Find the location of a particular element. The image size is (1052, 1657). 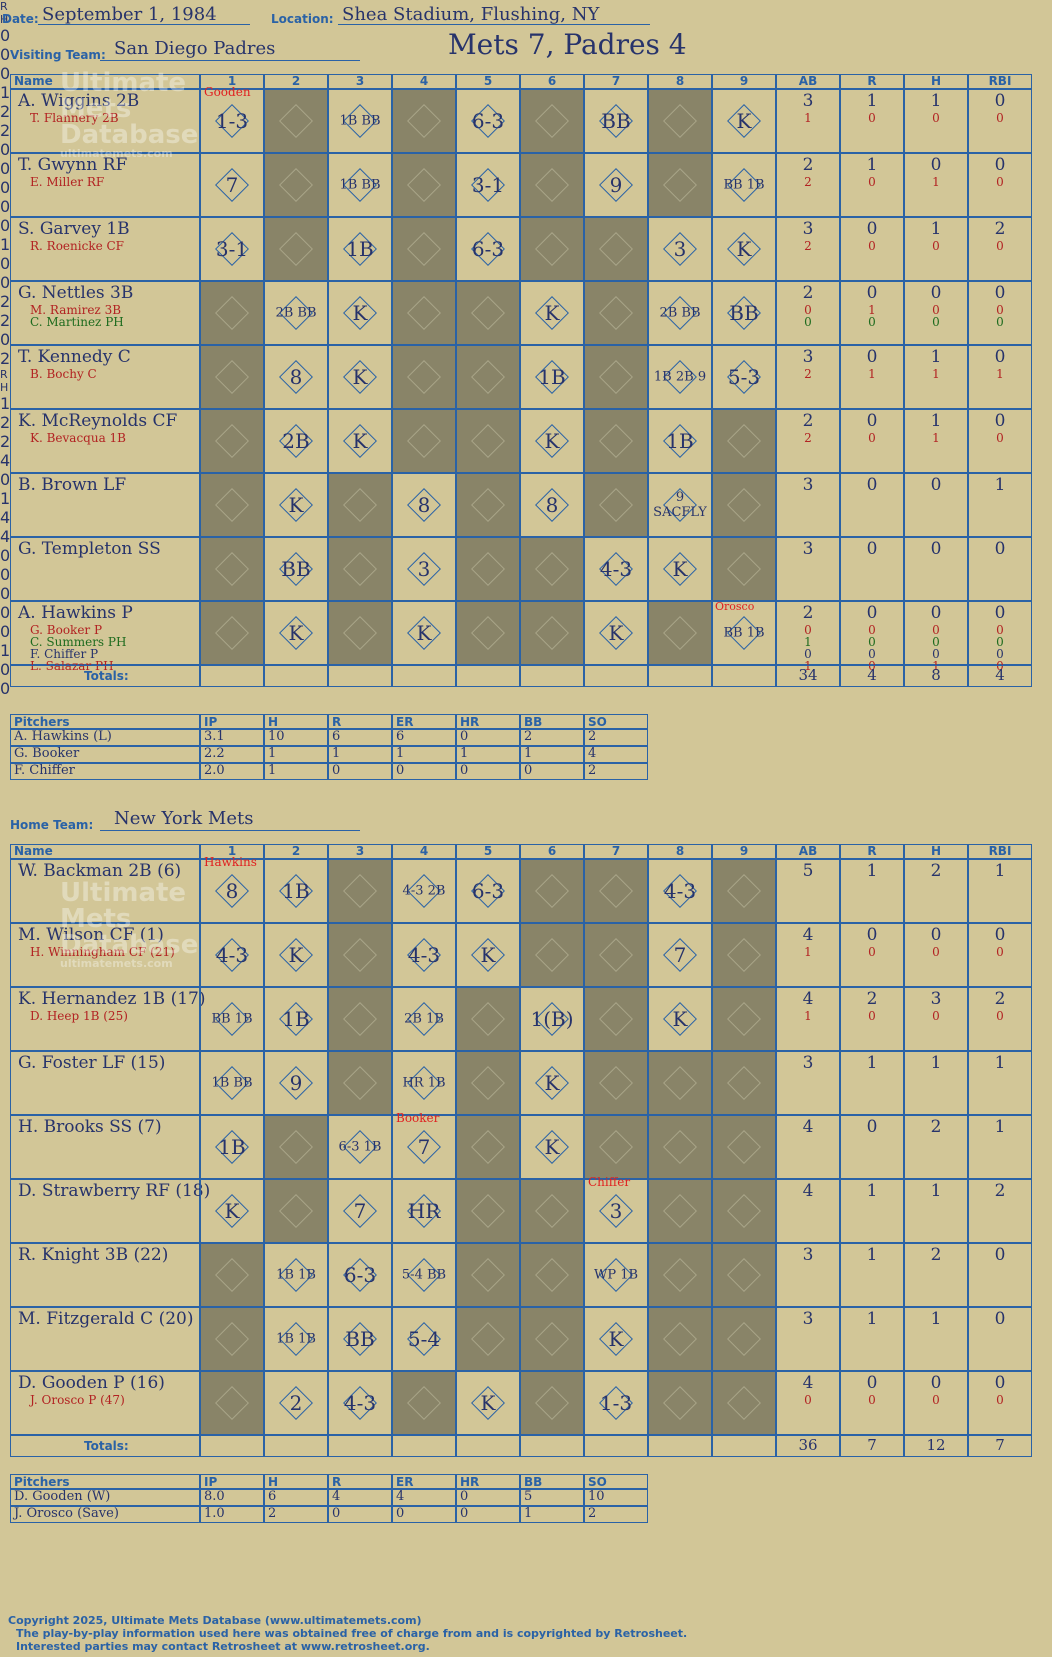

inning-cell: 3-1 is located at coordinates (488, 185).